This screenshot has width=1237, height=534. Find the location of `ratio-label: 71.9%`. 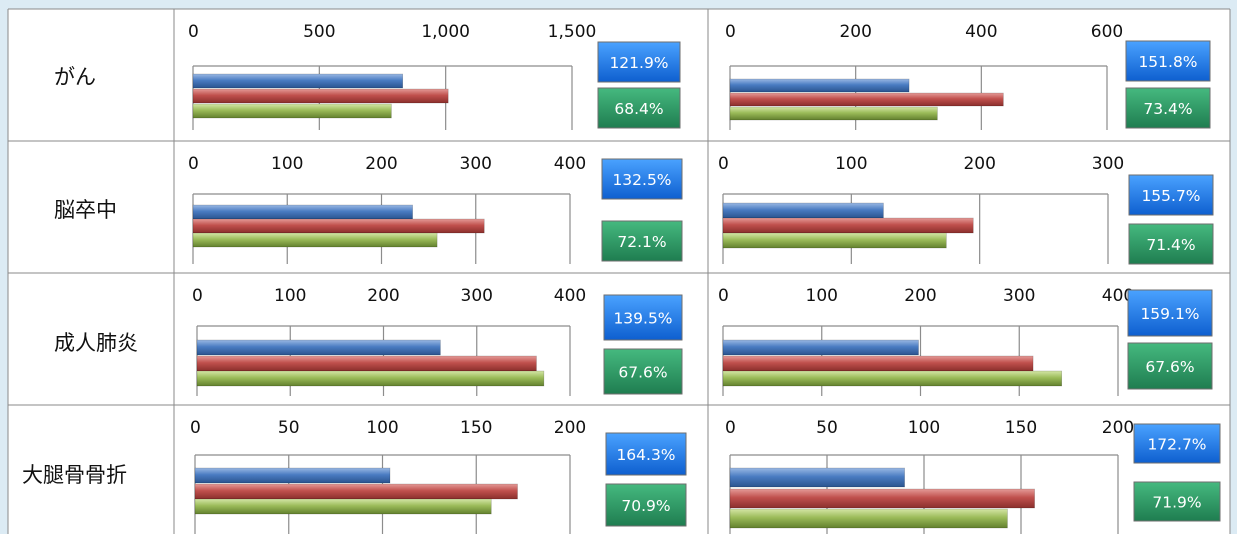

ratio-label: 71.9% is located at coordinates (1176, 503).